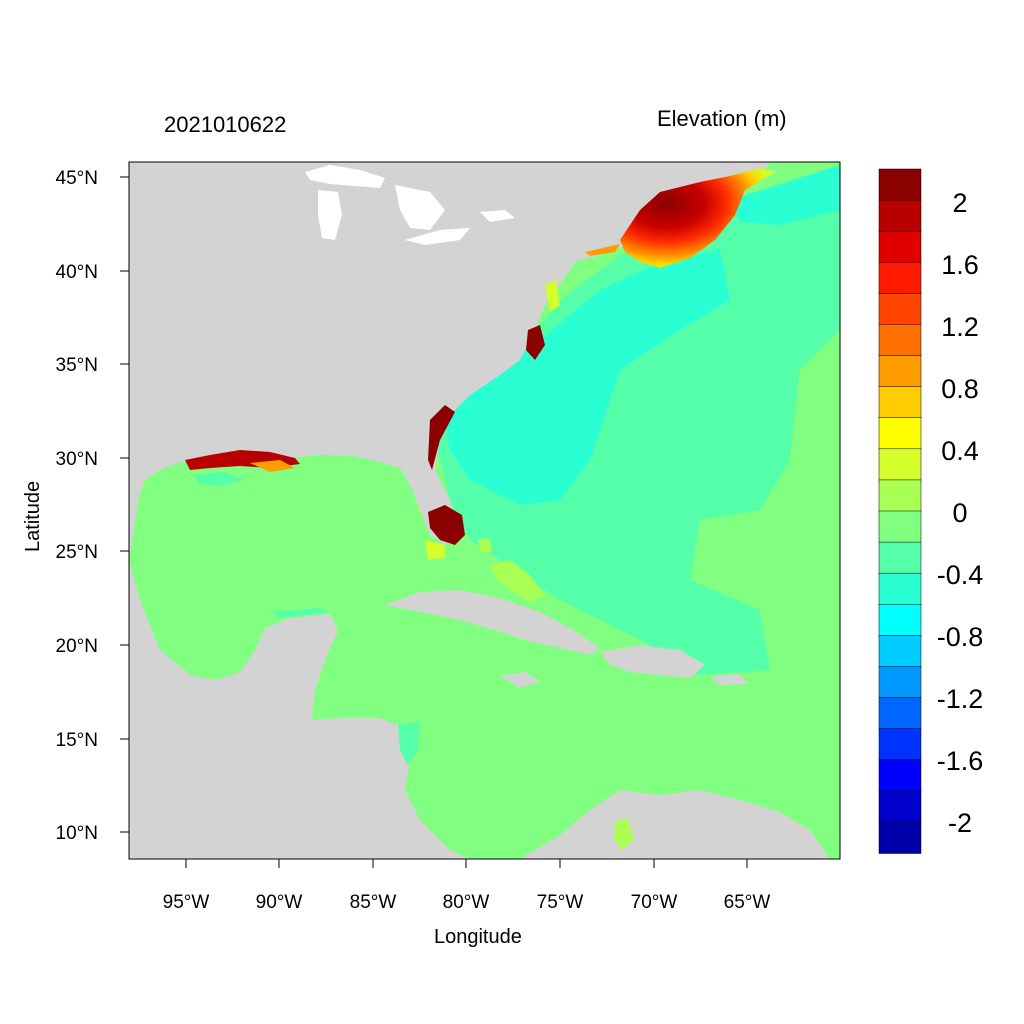  Describe the element at coordinates (420, 207) in the screenshot. I see `lake-huron` at that location.